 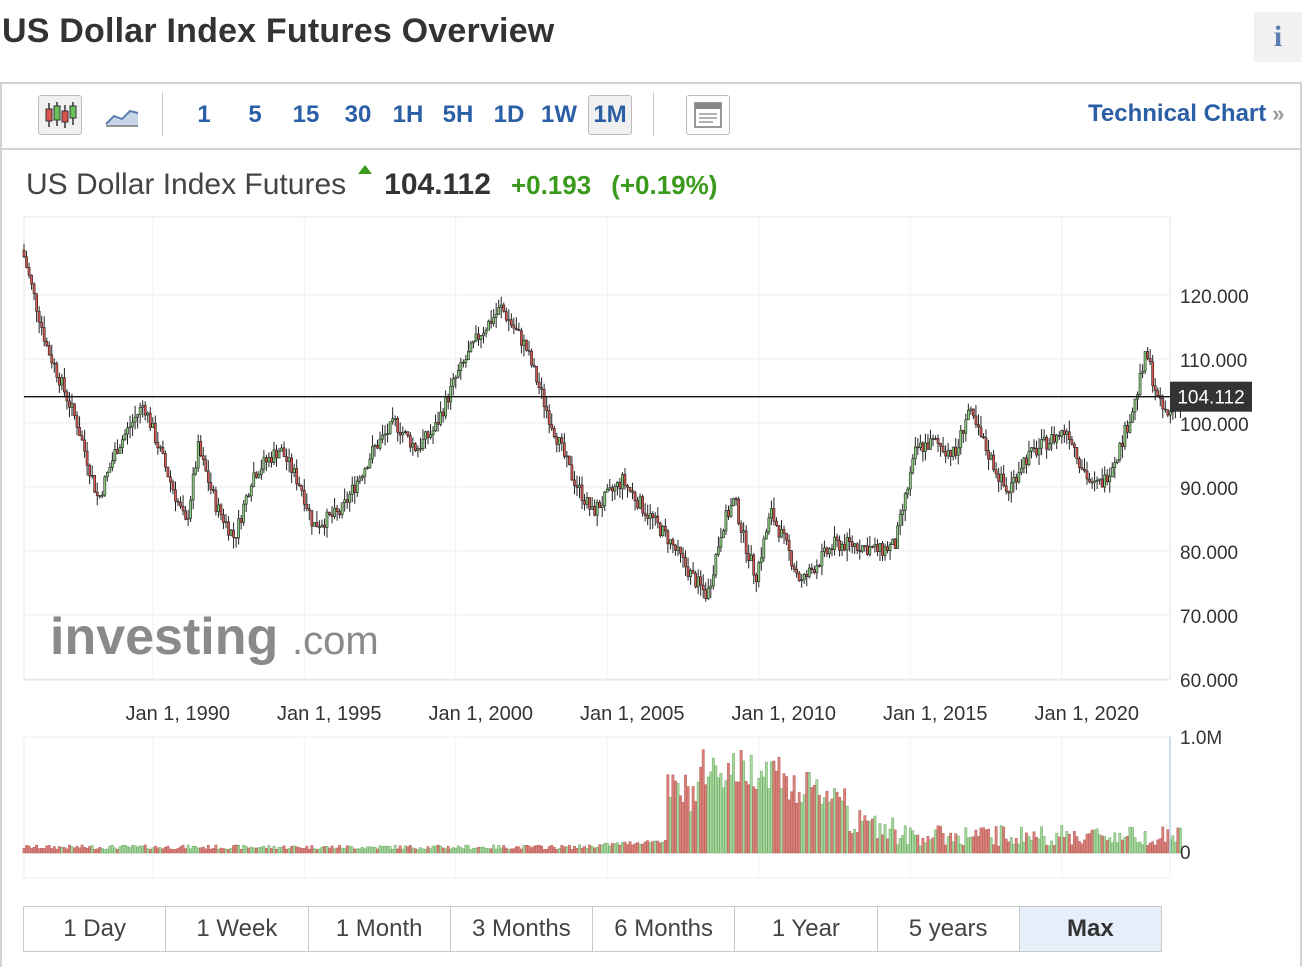 What do you see at coordinates (95, 929) in the screenshot?
I see `range-1-day: 1 Day` at bounding box center [95, 929].